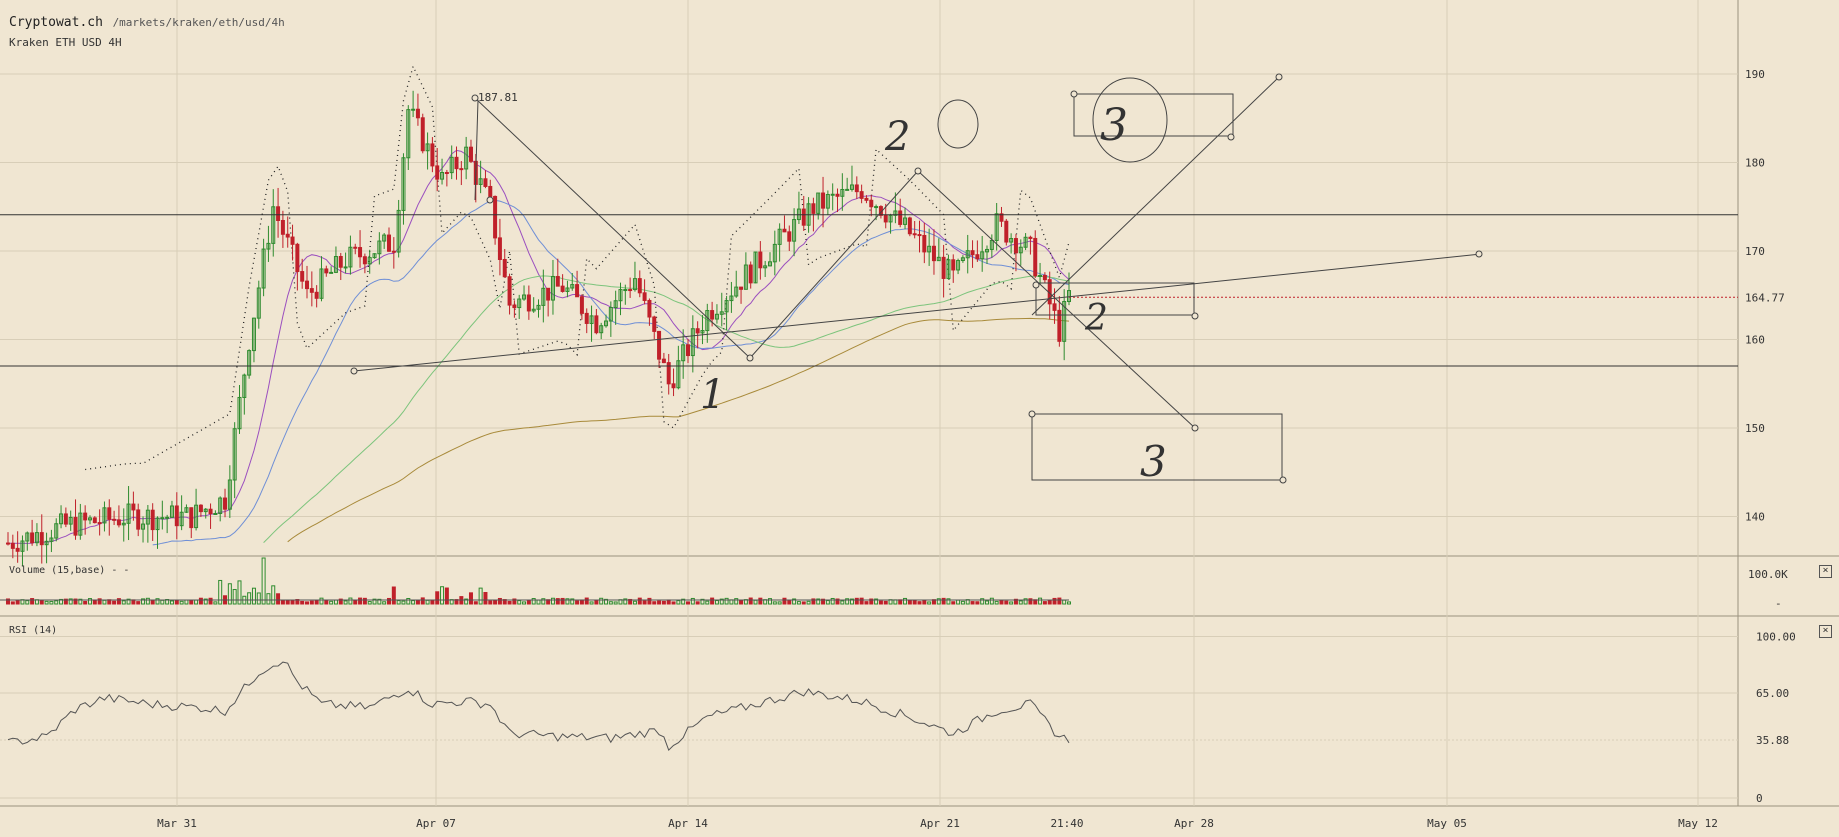  Describe the element at coordinates (1778, 603) in the screenshot. I see `volume-tick-label: -` at that location.